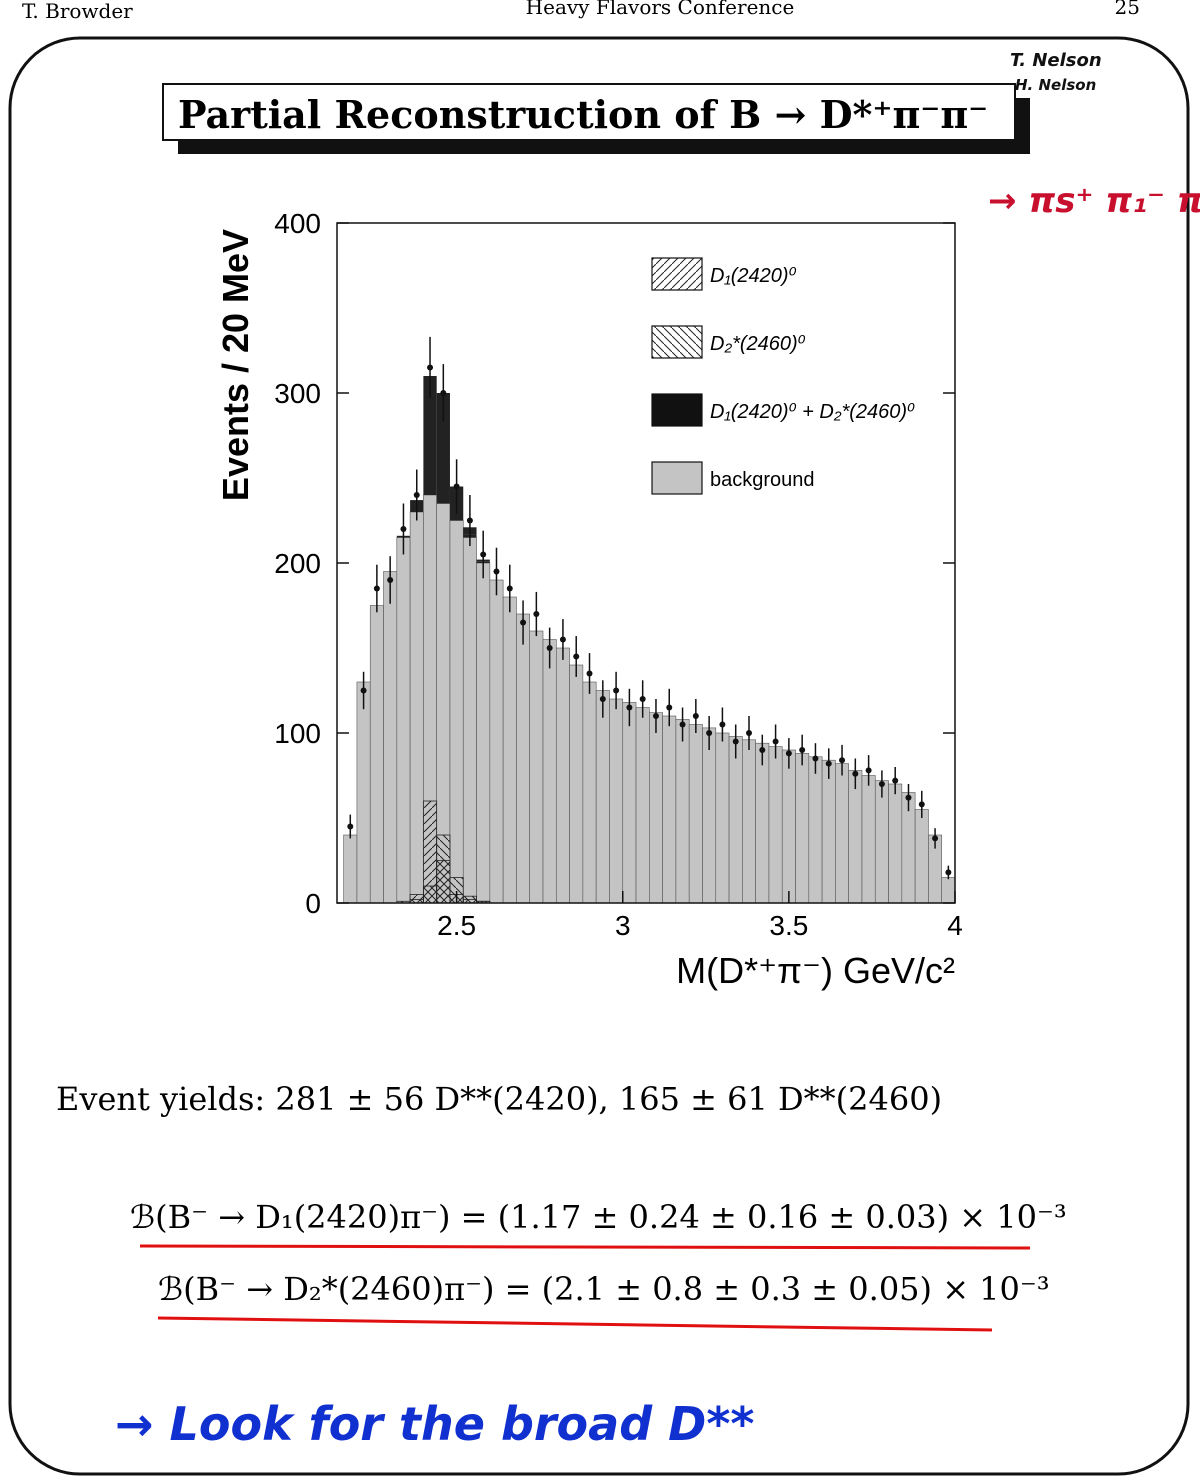 The width and height of the screenshot is (1200, 1483). I want to click on y-tick-label: 200, so click(297, 563).